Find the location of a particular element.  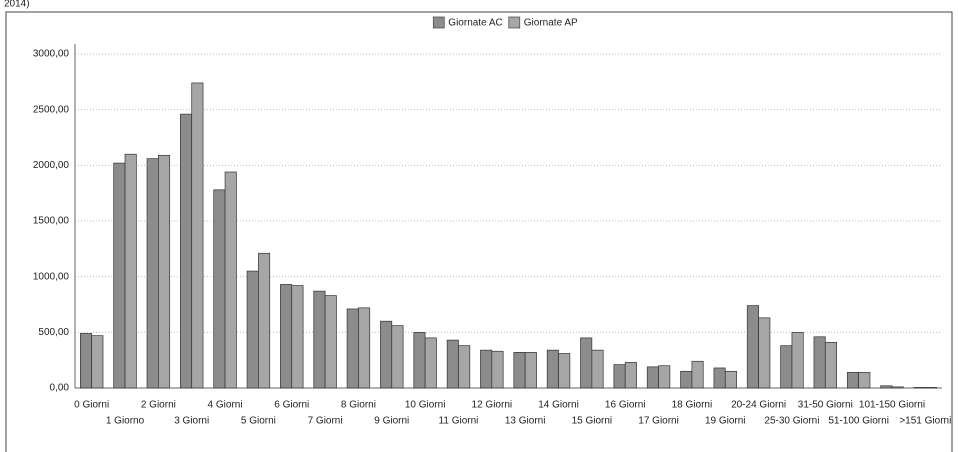

x-tick-label: 9 Giorni is located at coordinates (391, 421).